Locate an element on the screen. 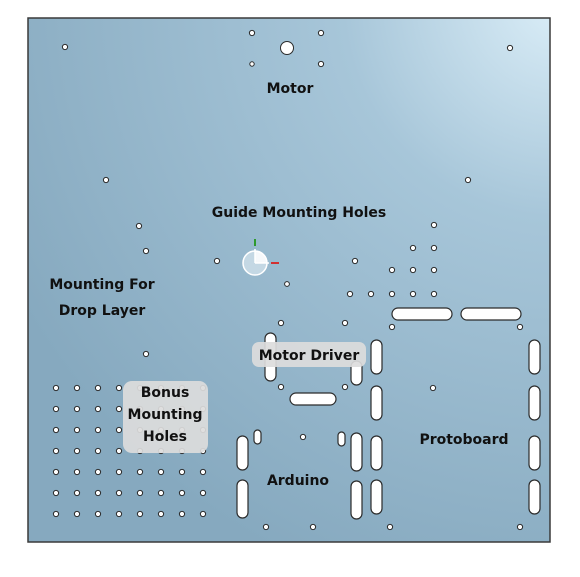 Image resolution: width=580 pixels, height=577 pixels. label-holes: Holes is located at coordinates (165, 437).